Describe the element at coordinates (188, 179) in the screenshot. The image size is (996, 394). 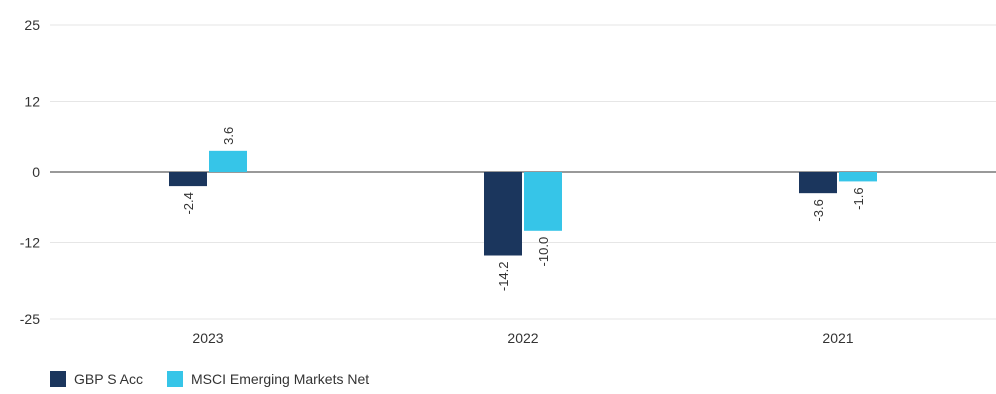
I see `bar-gbp-2023` at that location.